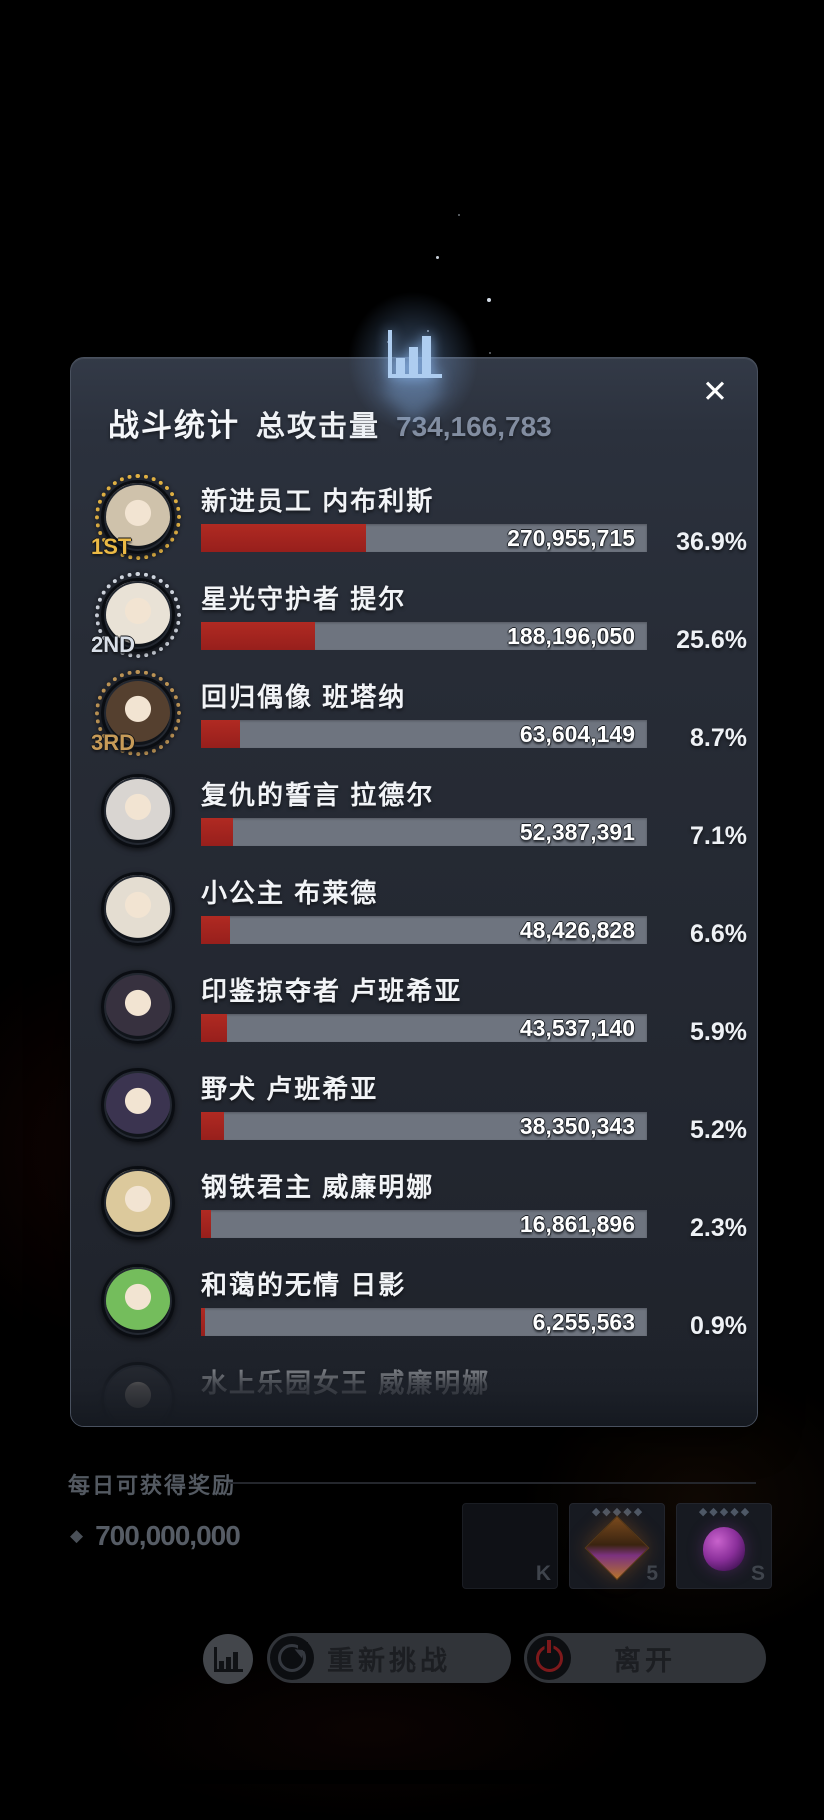  Describe the element at coordinates (571, 538) in the screenshot. I see `damage-value: 270,955,715` at that location.